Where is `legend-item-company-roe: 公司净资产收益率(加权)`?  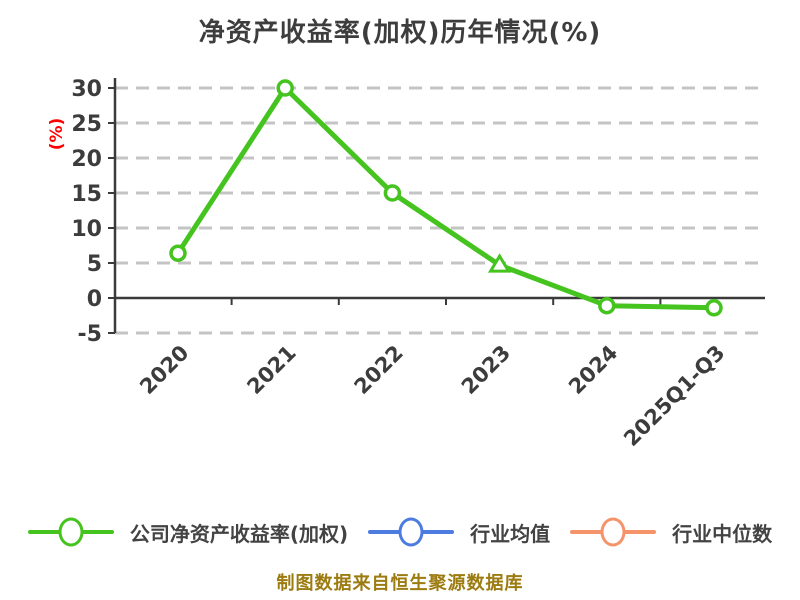 legend-item-company-roe: 公司净资产收益率(加权) is located at coordinates (188, 532).